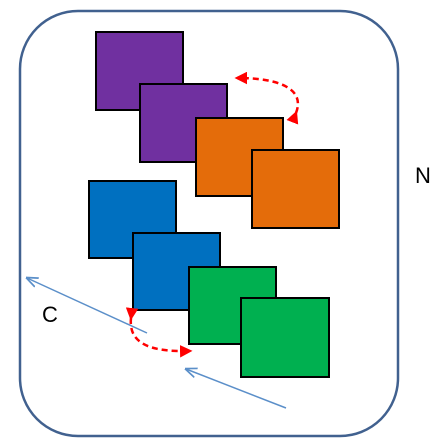  Describe the element at coordinates (159, 332) in the screenshot. I see `swap-arrow-bottom` at that location.